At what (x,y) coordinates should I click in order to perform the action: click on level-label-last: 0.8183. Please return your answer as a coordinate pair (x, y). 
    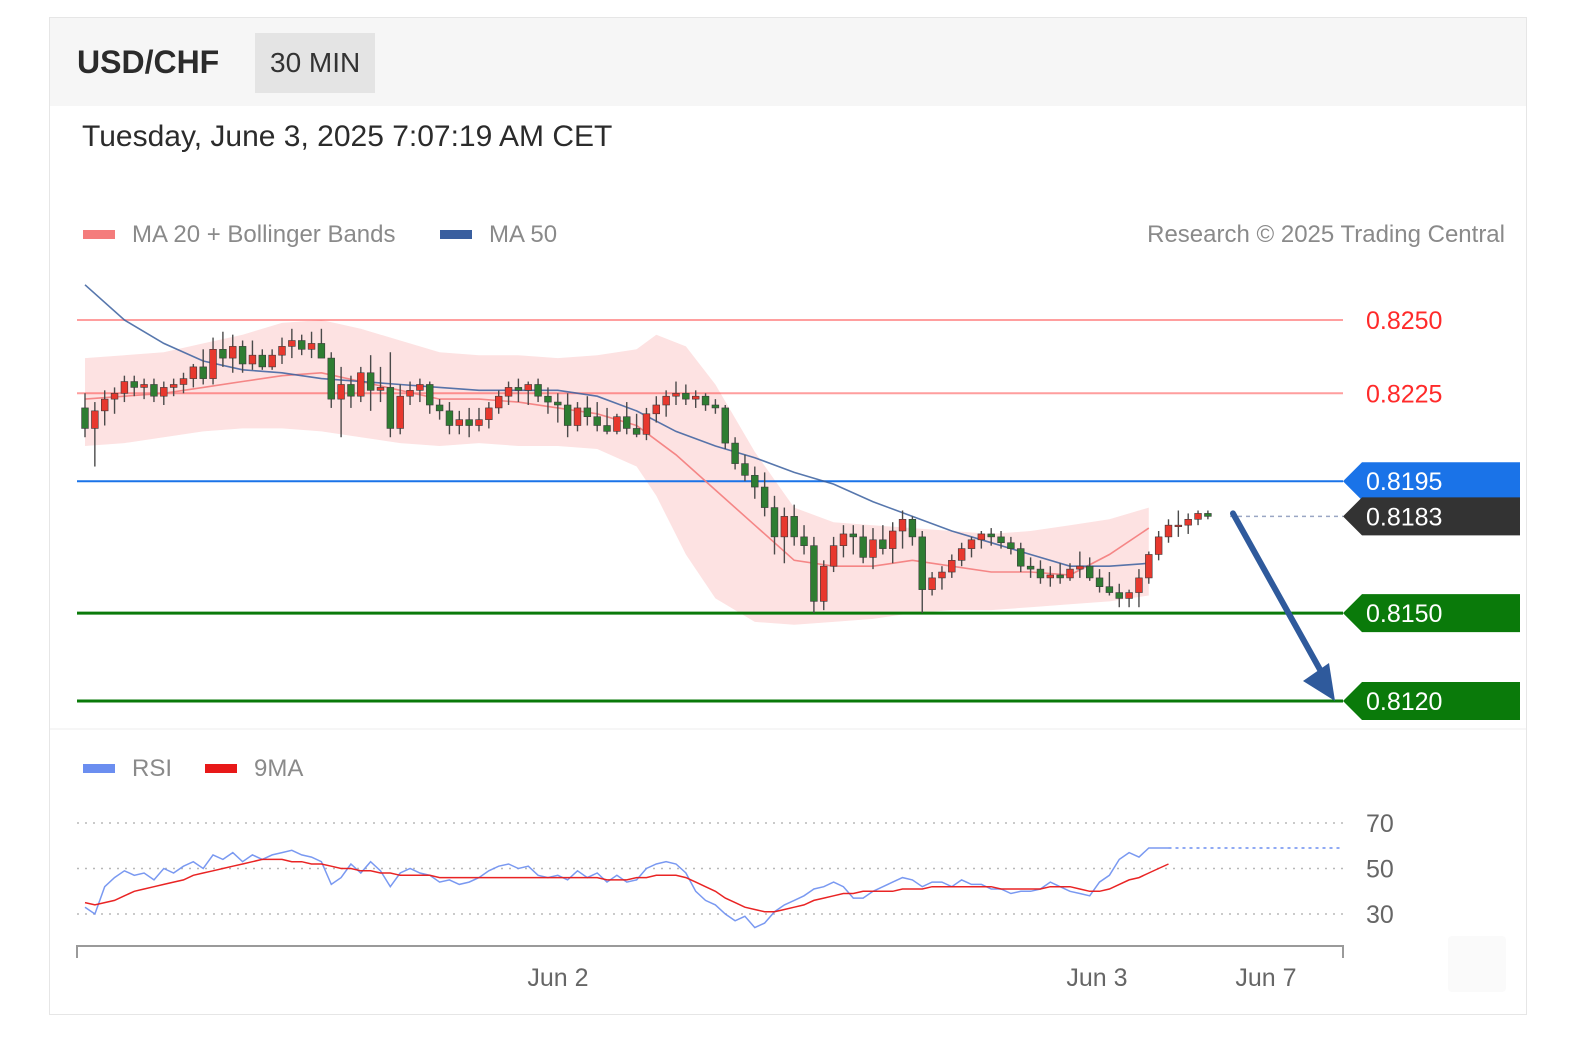
    Looking at the image, I should click on (1404, 517).